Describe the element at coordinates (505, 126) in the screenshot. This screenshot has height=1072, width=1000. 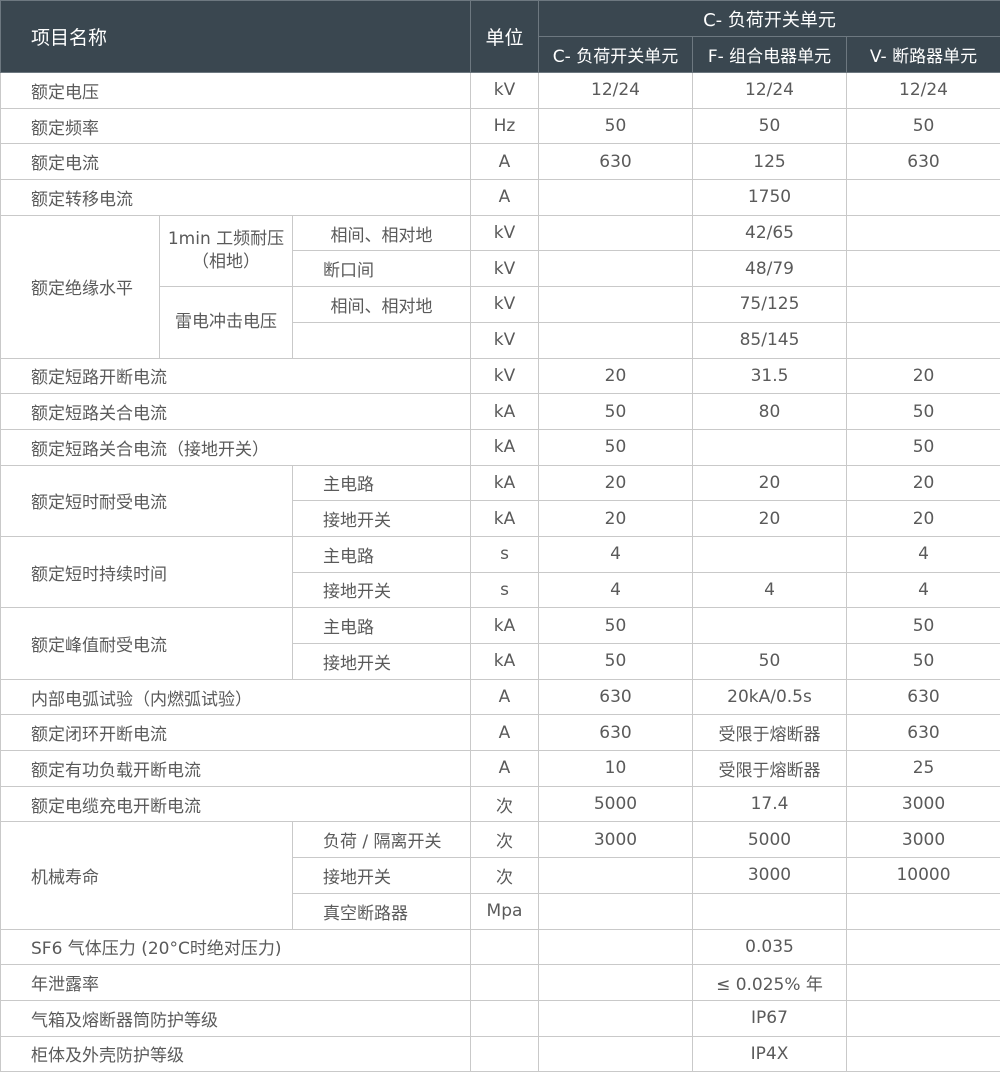
I see `cell-unit: Hz` at that location.